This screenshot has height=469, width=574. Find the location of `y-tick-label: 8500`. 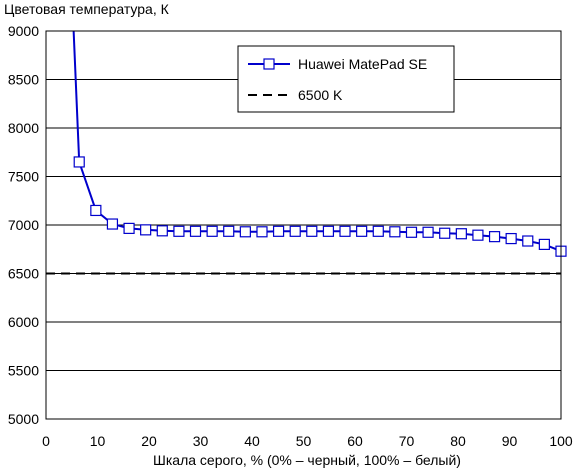

y-tick-label: 8500 is located at coordinates (23, 80).